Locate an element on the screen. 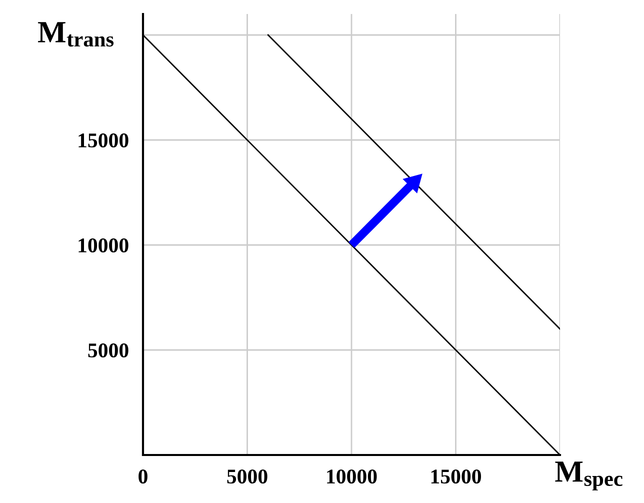 This screenshot has height=503, width=644. x-axis-title: M$_{spec}$ is located at coordinates (588, 476).